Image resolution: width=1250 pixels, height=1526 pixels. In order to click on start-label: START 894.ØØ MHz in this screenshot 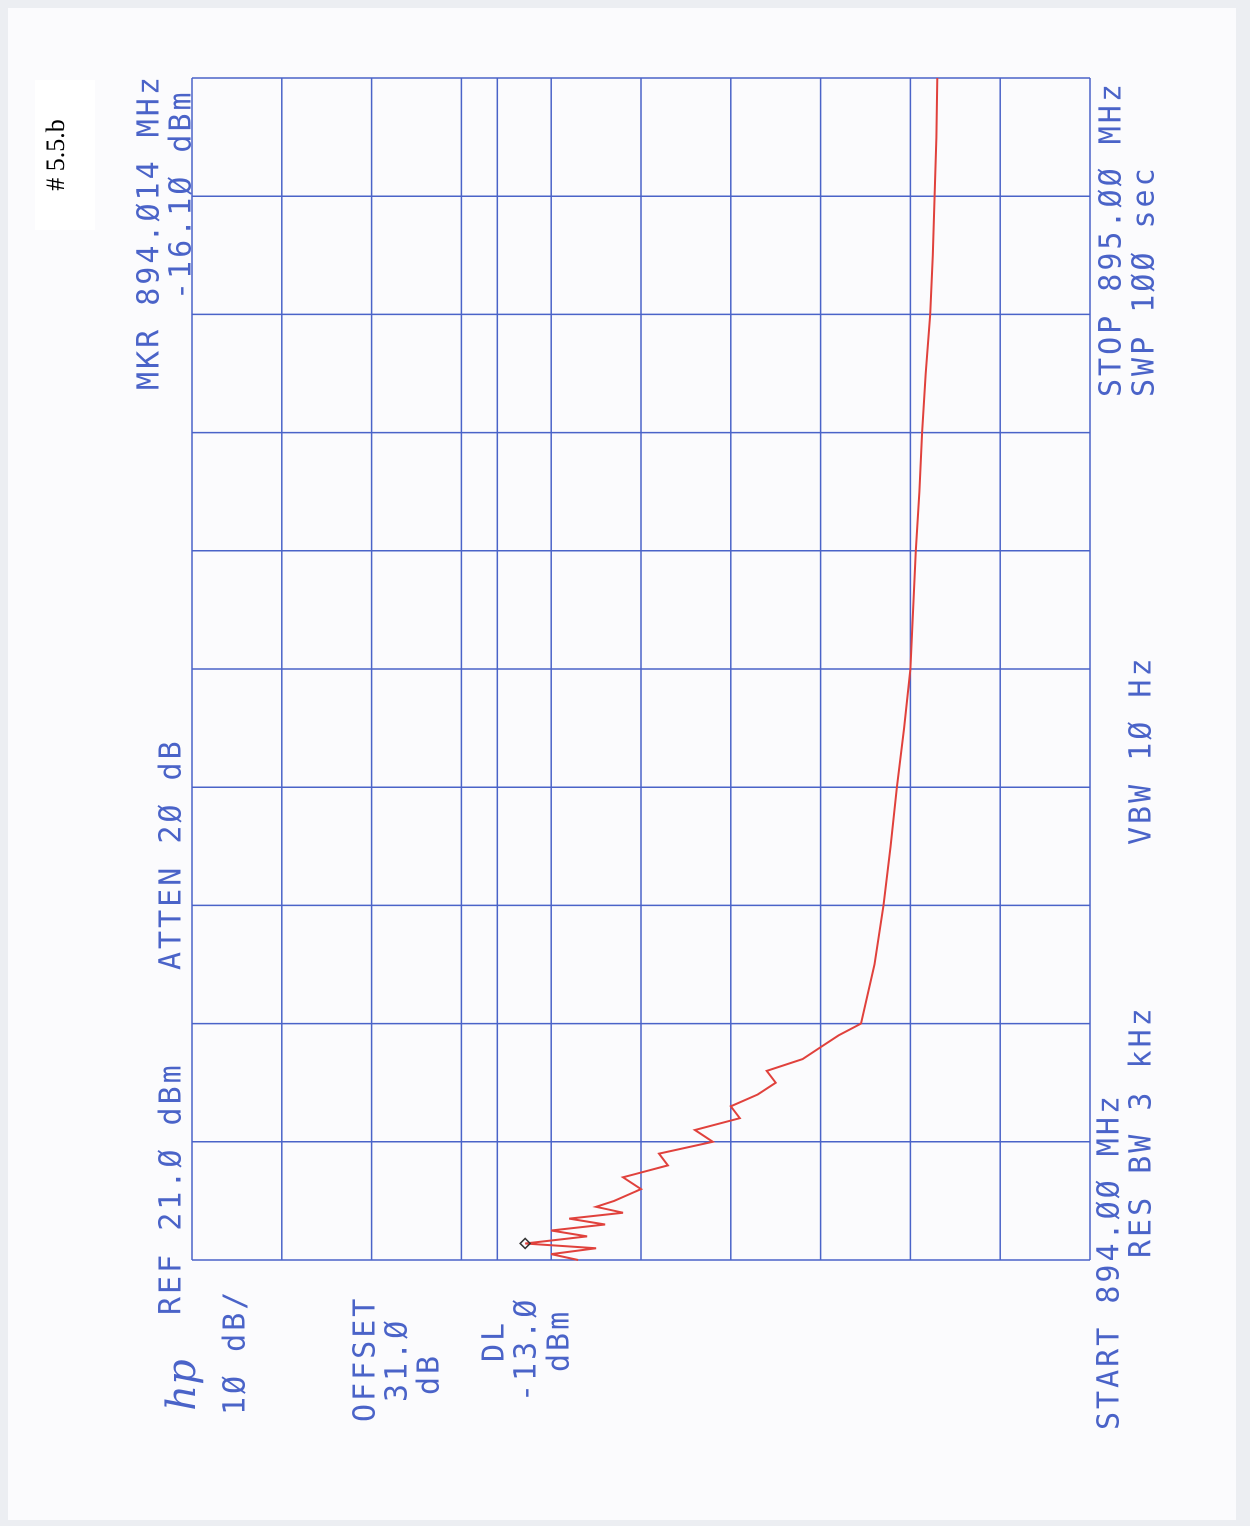, I will do `click(1109, 1261)`.